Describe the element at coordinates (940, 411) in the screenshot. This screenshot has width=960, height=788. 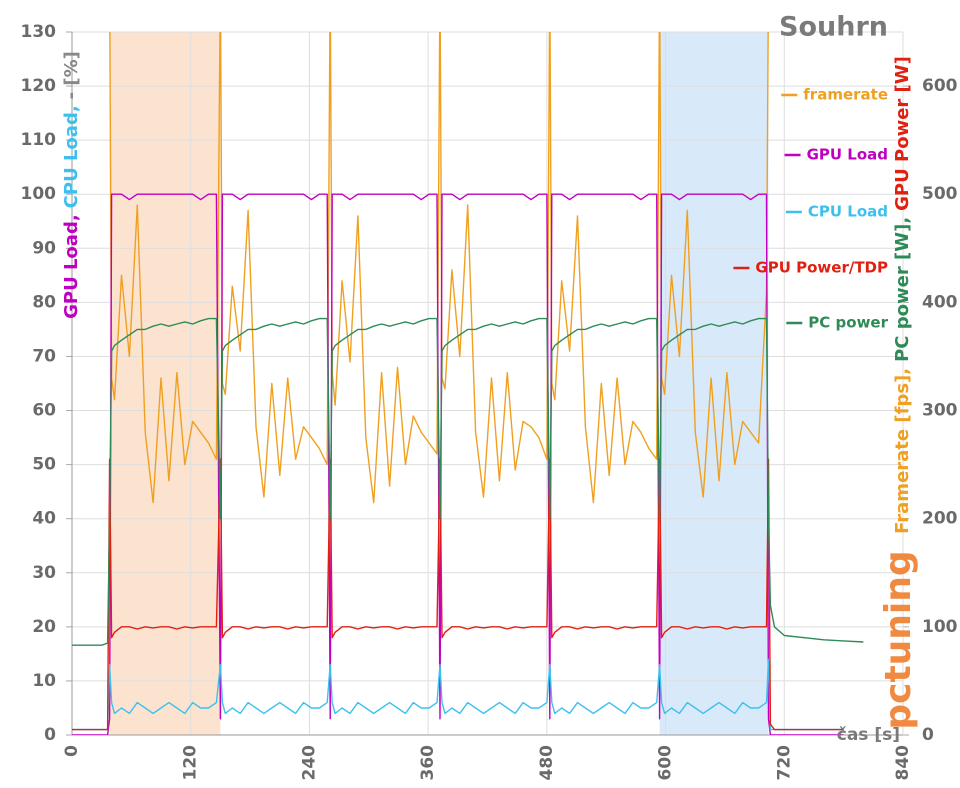
I see `y2-tick-label: 300` at that location.